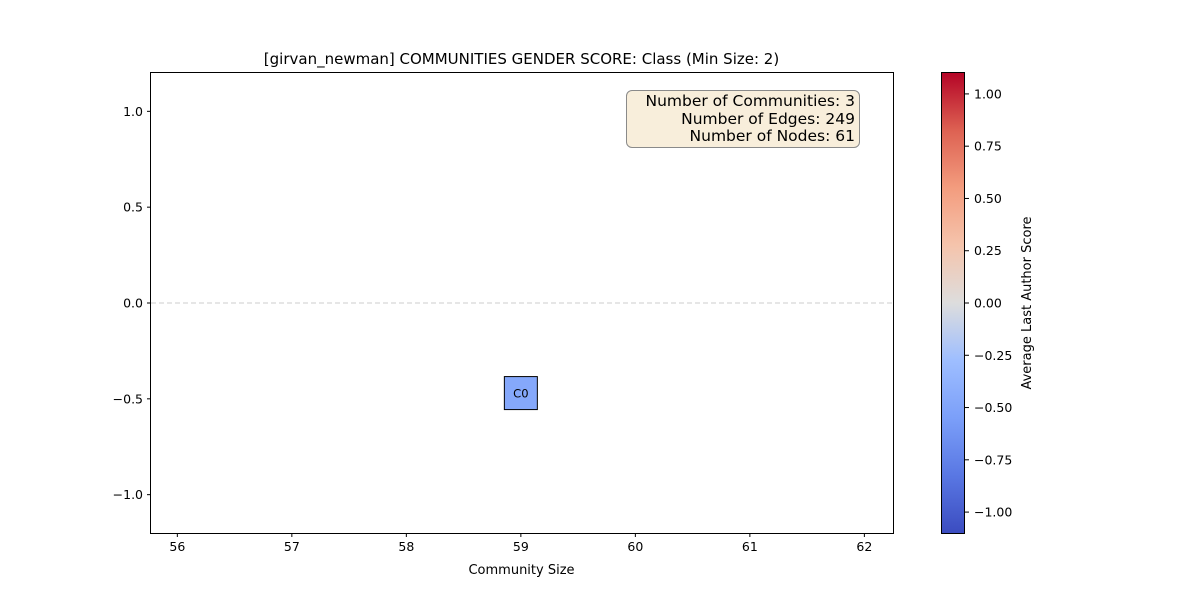 The image size is (1200, 605). Describe the element at coordinates (177, 546) in the screenshot. I see `x-tick-label: 56` at that location.